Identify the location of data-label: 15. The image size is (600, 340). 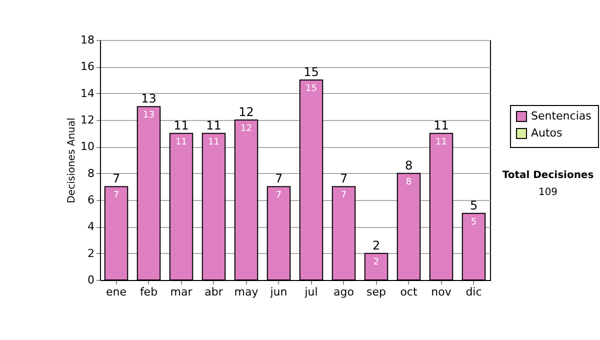
(311, 89).